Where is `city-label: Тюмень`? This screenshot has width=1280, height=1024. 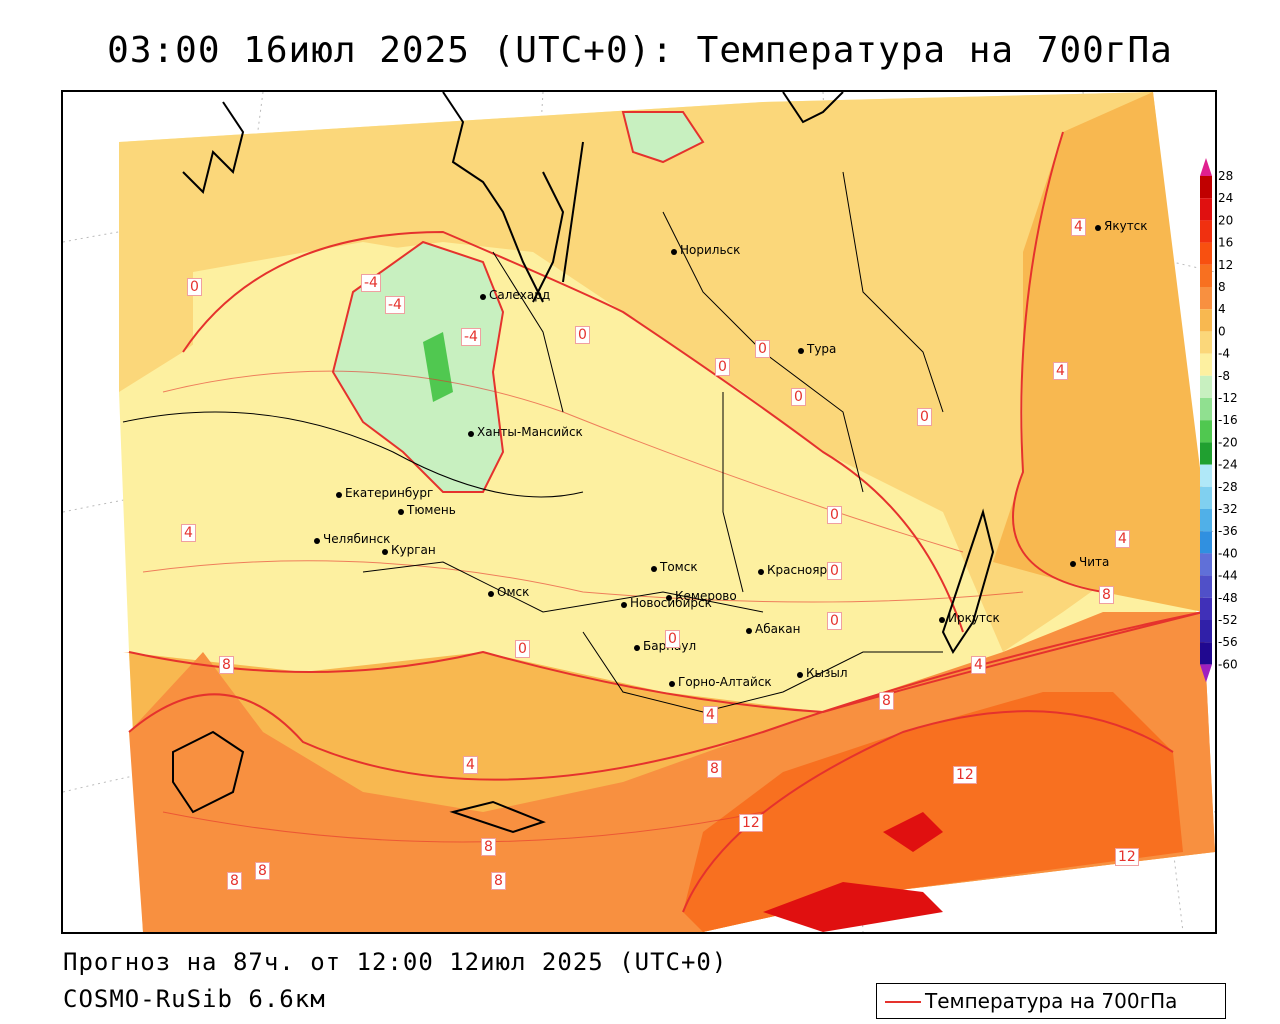
city-label: Тюмень is located at coordinates (431, 510).